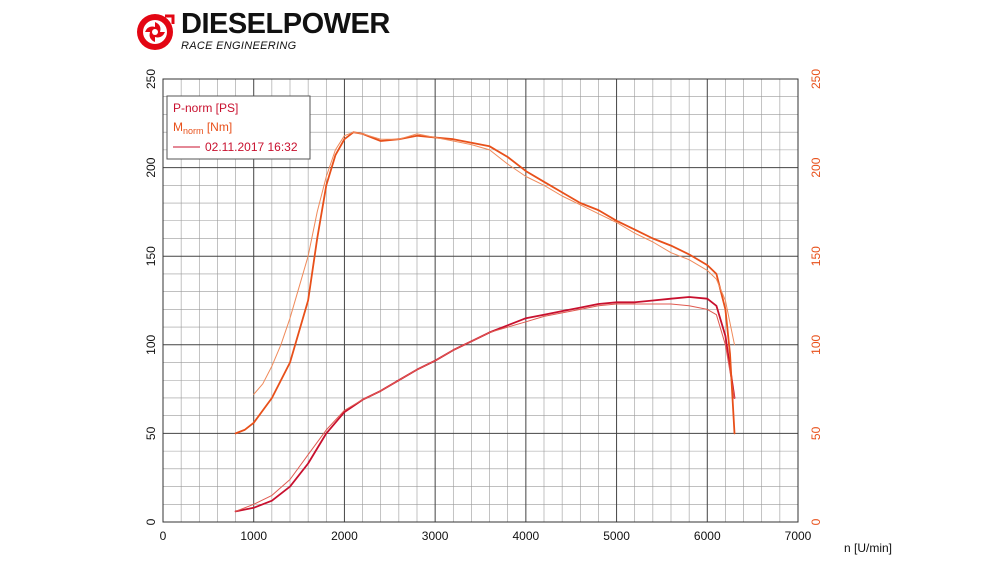 This screenshot has width=1000, height=562. I want to click on x-axis-label: n [U/min], so click(868, 548).